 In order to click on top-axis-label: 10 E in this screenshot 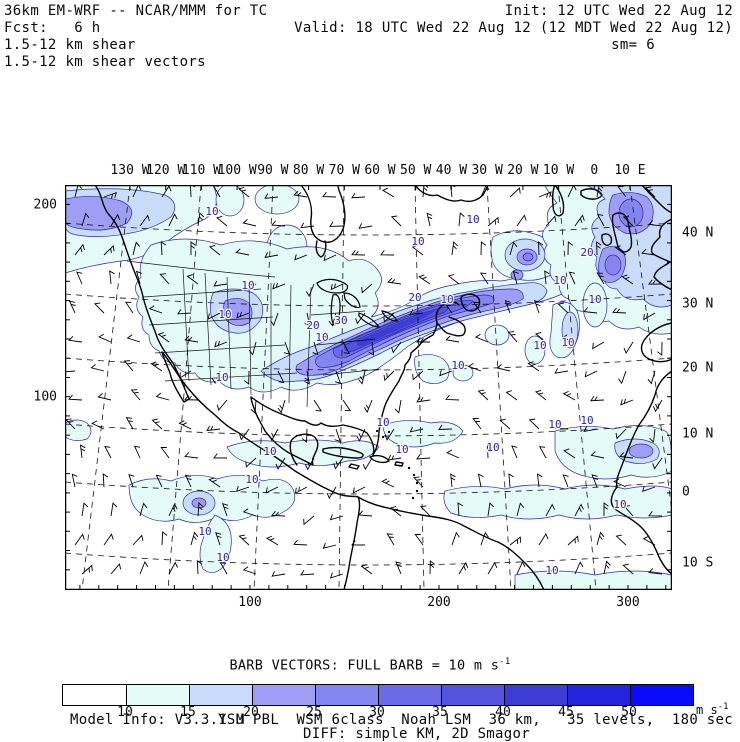, I will do `click(630, 170)`.